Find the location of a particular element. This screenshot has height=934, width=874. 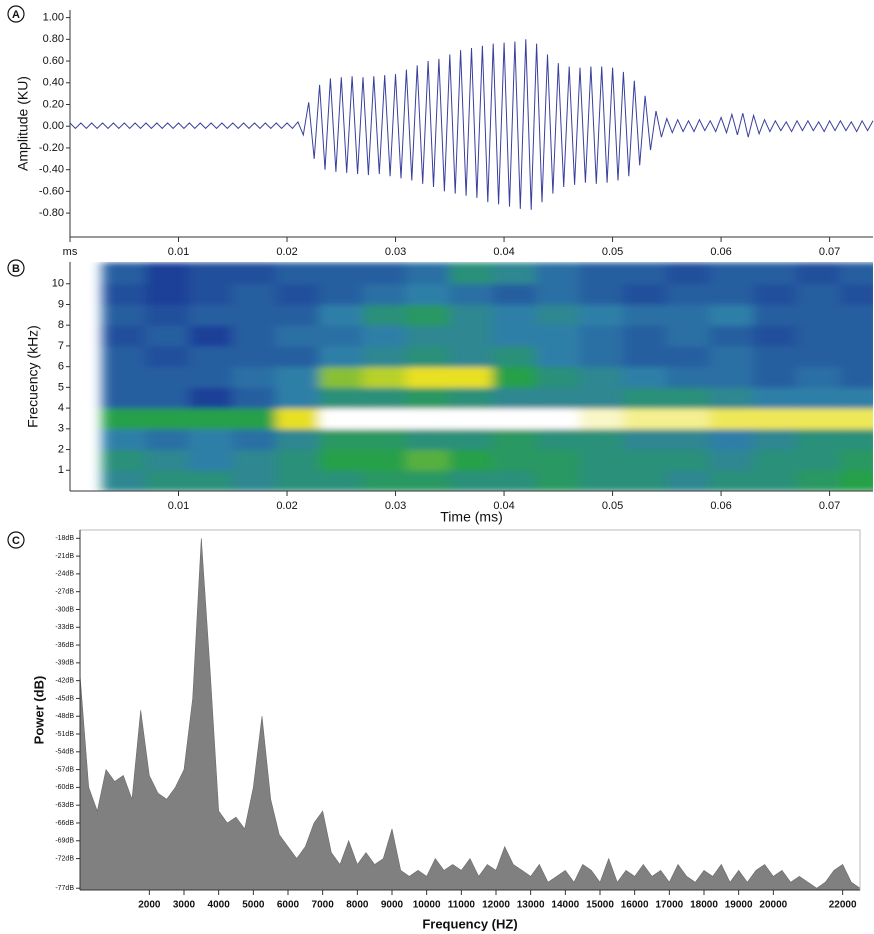

x-tick-label: 0.05 is located at coordinates (612, 252).